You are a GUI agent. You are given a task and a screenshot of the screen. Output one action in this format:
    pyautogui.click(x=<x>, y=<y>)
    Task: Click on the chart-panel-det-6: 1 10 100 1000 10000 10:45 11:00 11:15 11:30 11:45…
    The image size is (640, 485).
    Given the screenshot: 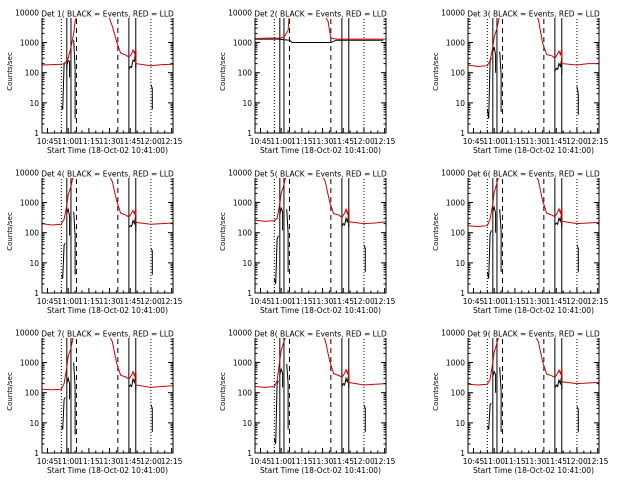 What is the action you would take?
    pyautogui.click(x=520, y=241)
    